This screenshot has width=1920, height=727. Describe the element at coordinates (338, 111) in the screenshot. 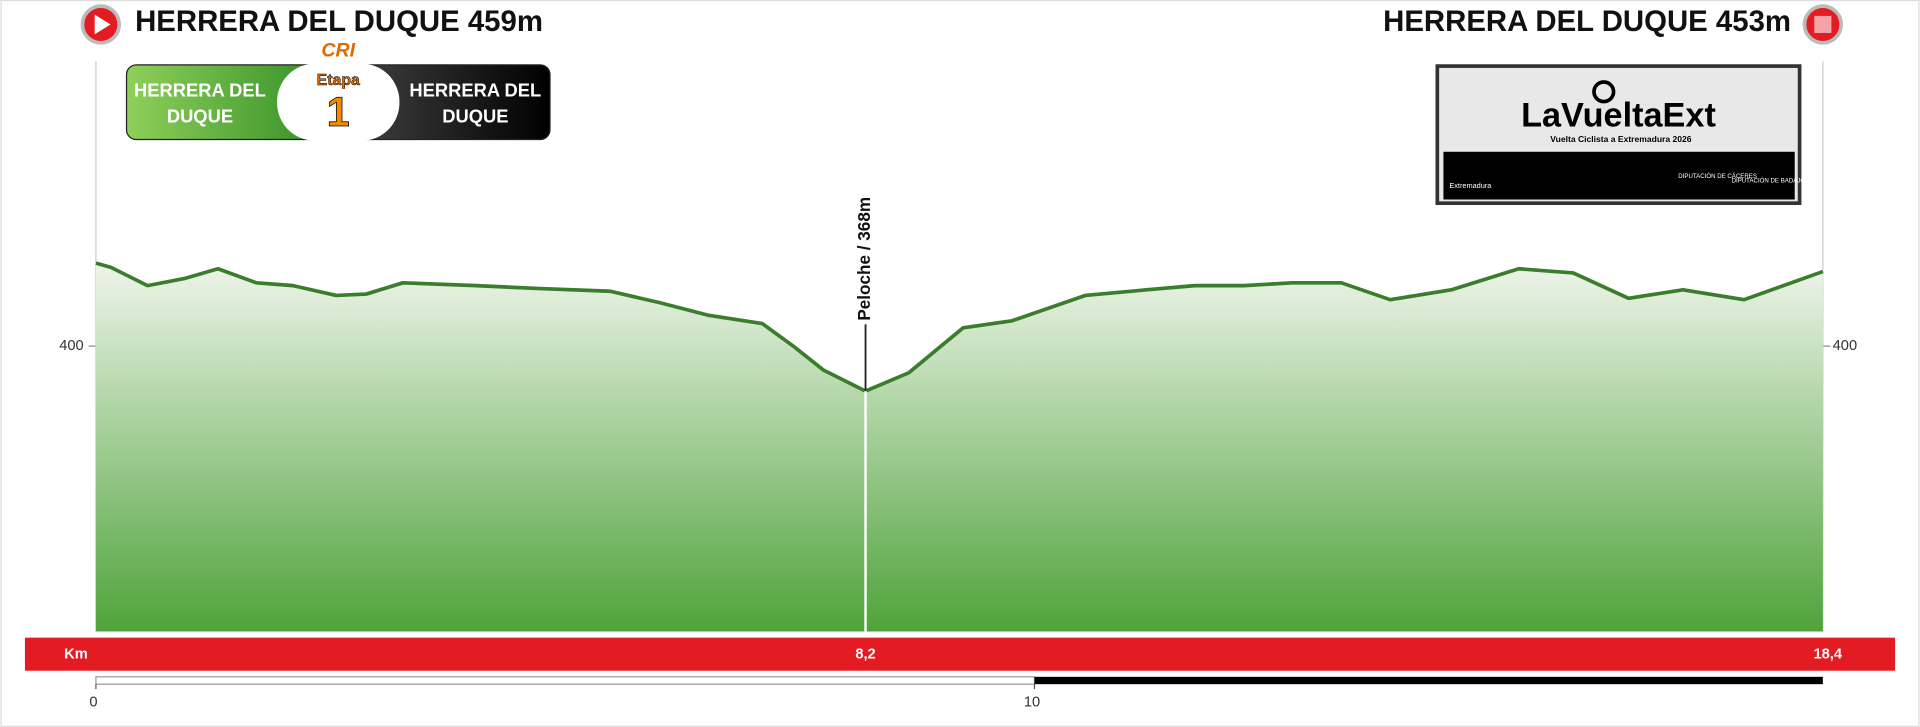

I see `stage-number: 1` at that location.